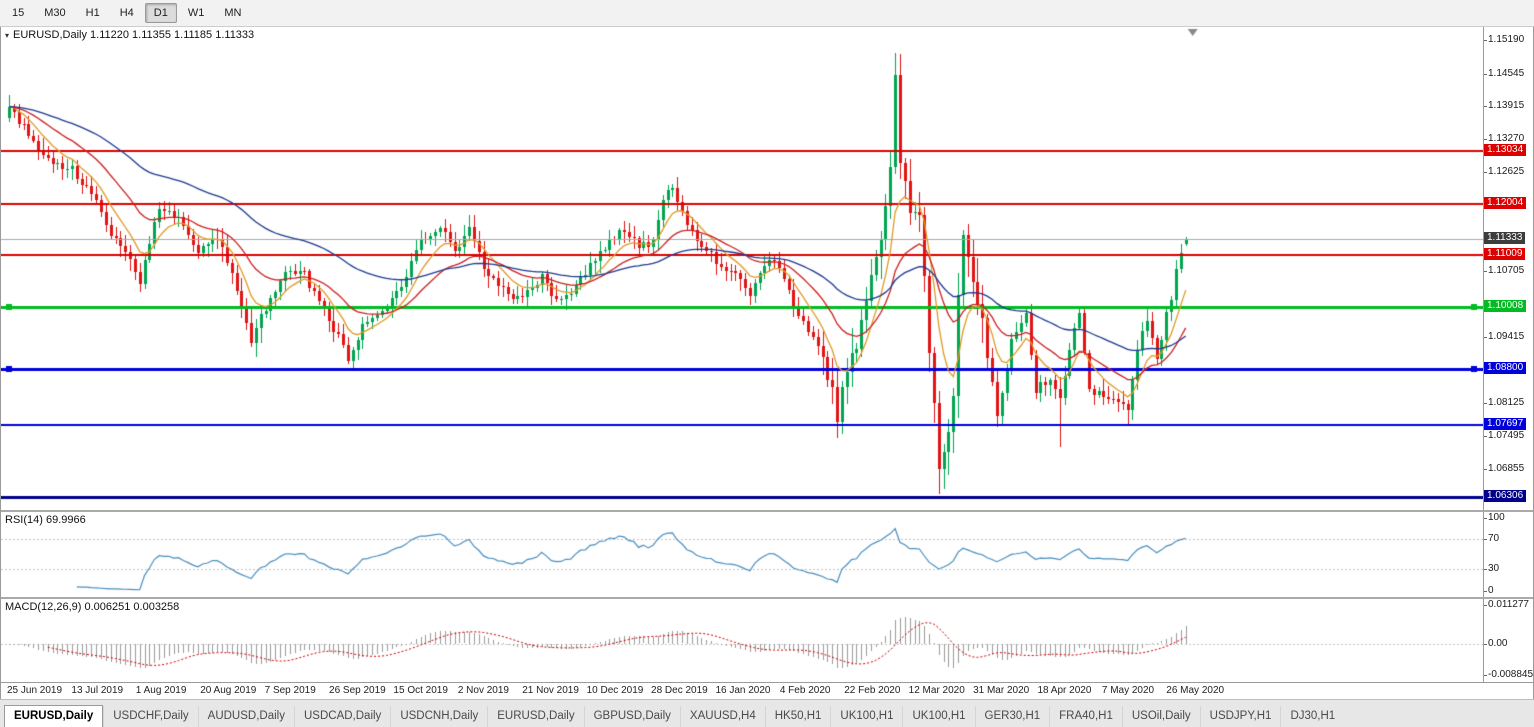 Image resolution: width=1534 pixels, height=727 pixels. Describe the element at coordinates (1504, 270) in the screenshot. I see `price-tick-label: 1.10705` at that location.